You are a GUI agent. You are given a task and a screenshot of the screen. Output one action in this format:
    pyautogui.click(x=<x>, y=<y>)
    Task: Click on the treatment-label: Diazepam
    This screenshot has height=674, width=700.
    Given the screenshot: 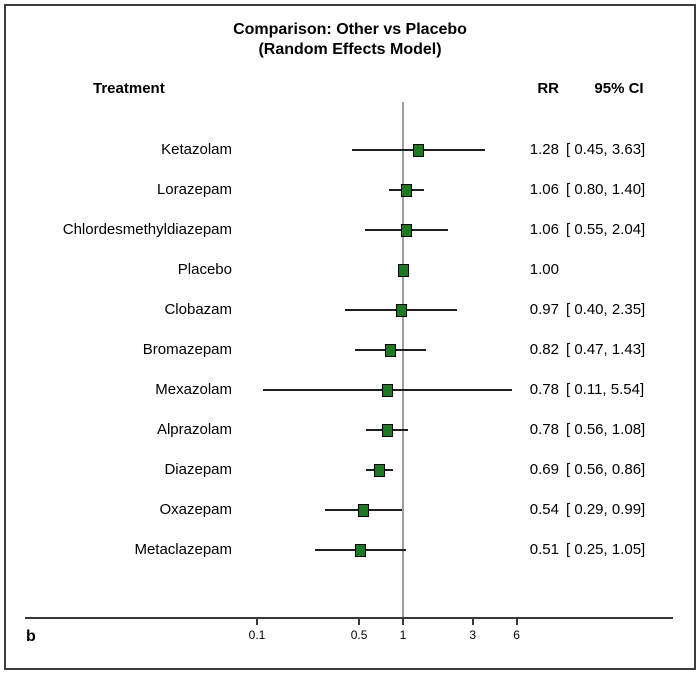 What is the action you would take?
    pyautogui.click(x=198, y=469)
    